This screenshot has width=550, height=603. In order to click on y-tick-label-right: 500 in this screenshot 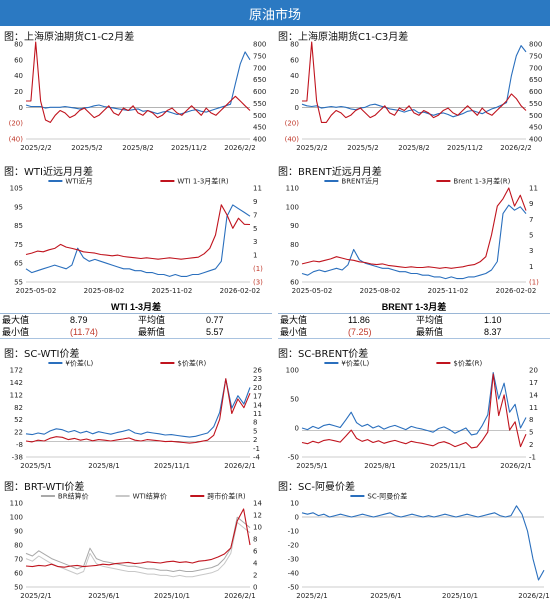, I will do `click(535, 116)`.